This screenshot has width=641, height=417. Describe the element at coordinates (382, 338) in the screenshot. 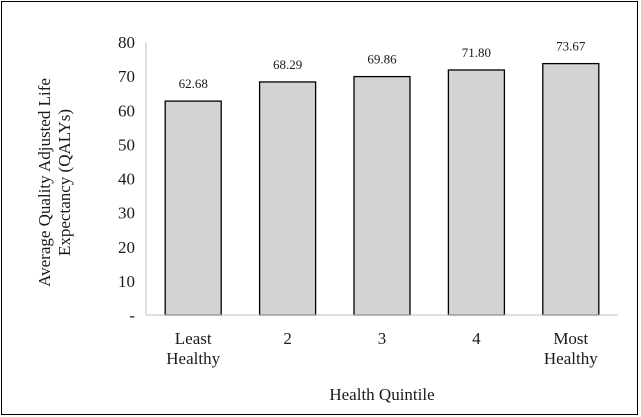

I see `x-tick-label: 3` at that location.